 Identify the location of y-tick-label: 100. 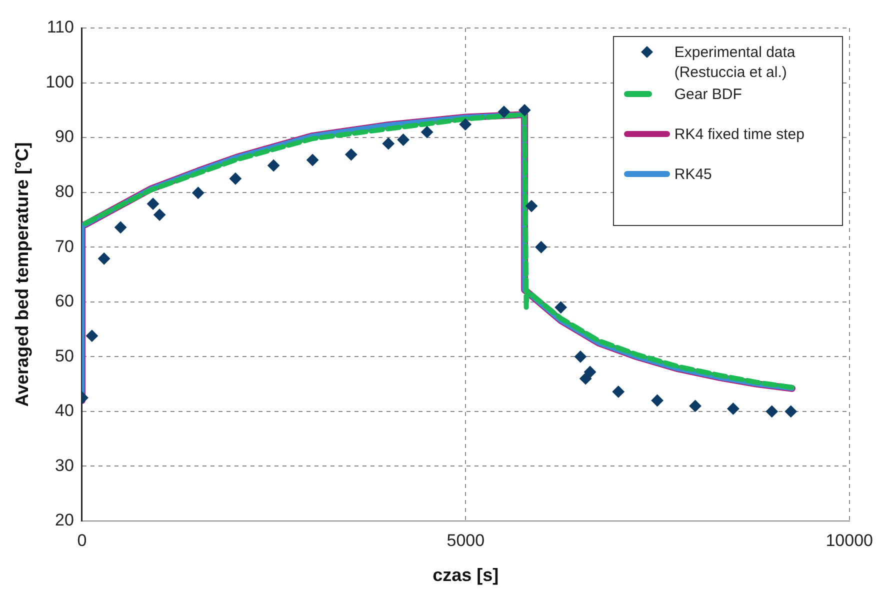
(60, 82).